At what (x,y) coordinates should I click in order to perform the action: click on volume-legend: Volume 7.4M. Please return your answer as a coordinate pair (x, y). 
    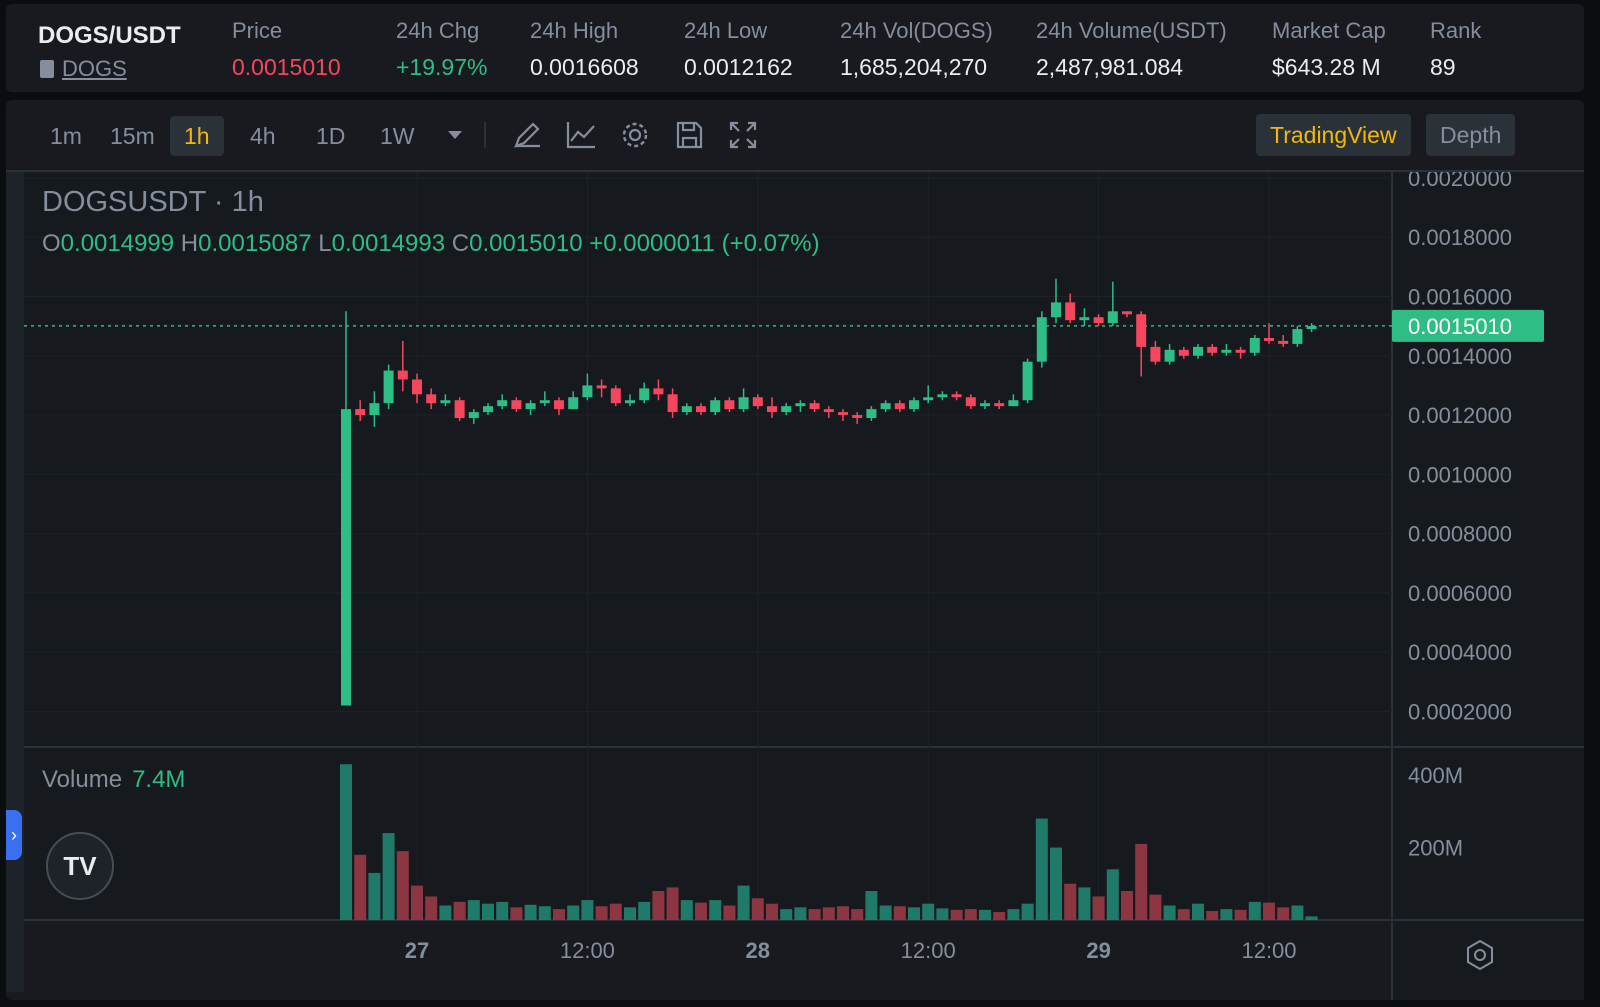
    Looking at the image, I should click on (113, 780).